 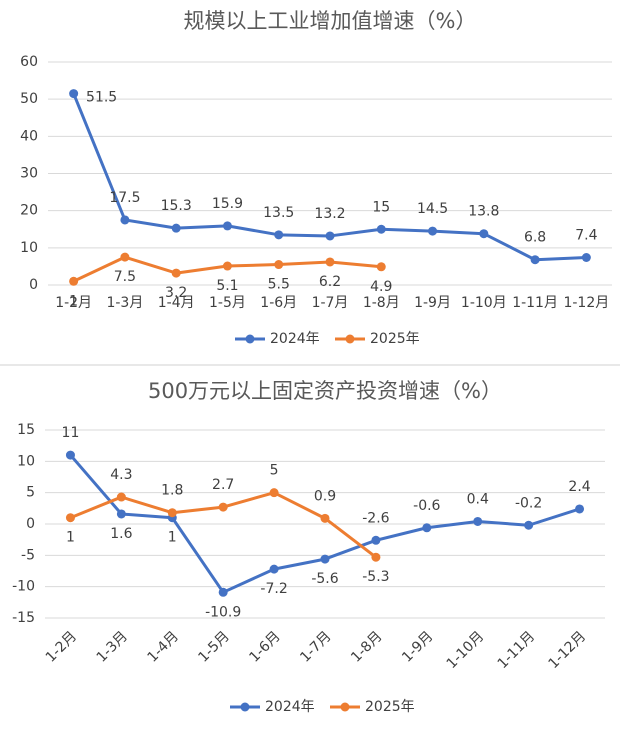 What do you see at coordinates (227, 286) in the screenshot?
I see `data-label: 5.1` at bounding box center [227, 286].